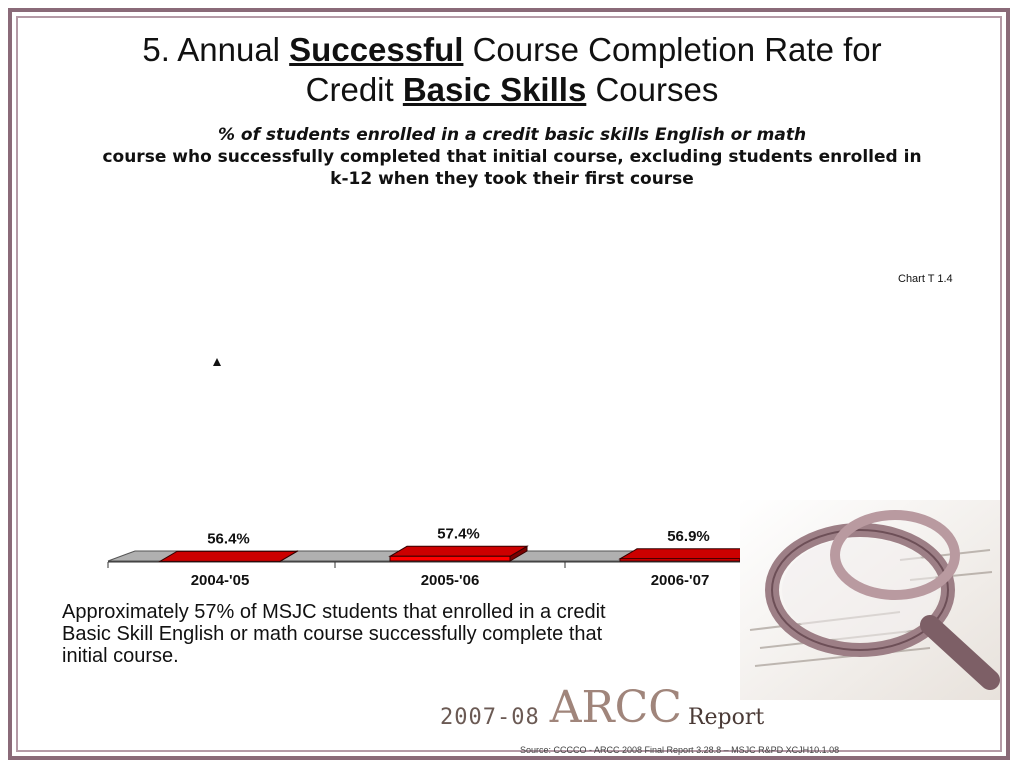 The height and width of the screenshot is (768, 1024). I want to click on category-label-2: 2006-'07, so click(680, 580).